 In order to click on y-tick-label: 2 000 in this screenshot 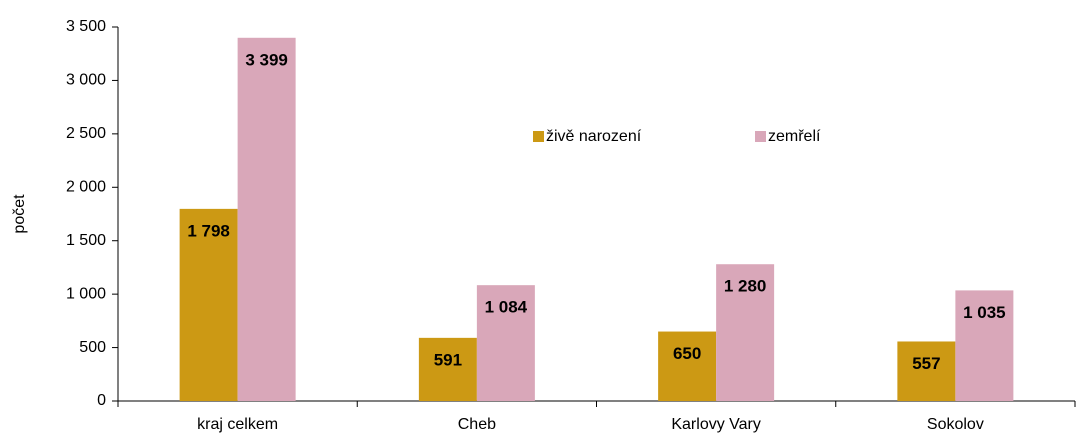, I will do `click(86, 187)`.